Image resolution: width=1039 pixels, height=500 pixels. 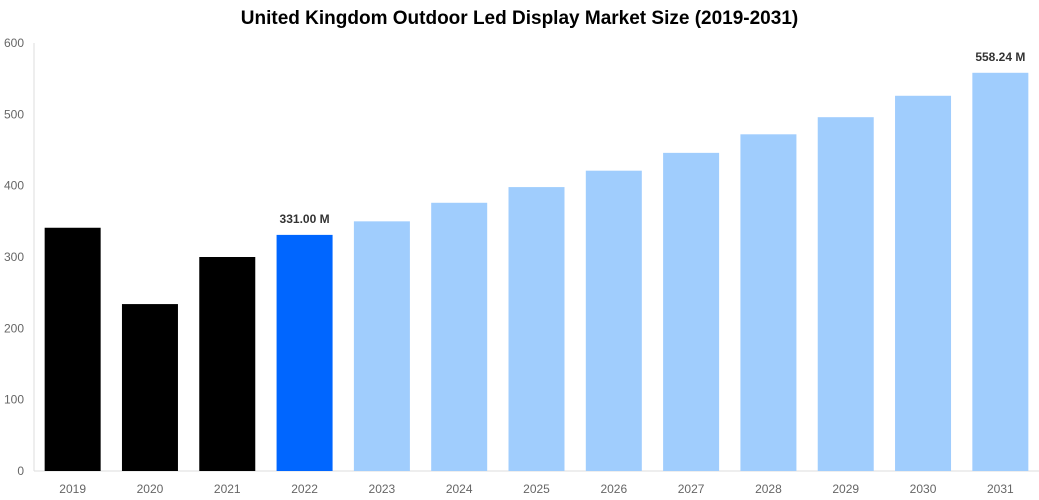 I want to click on y-tick-label: 100, so click(x=14, y=400).